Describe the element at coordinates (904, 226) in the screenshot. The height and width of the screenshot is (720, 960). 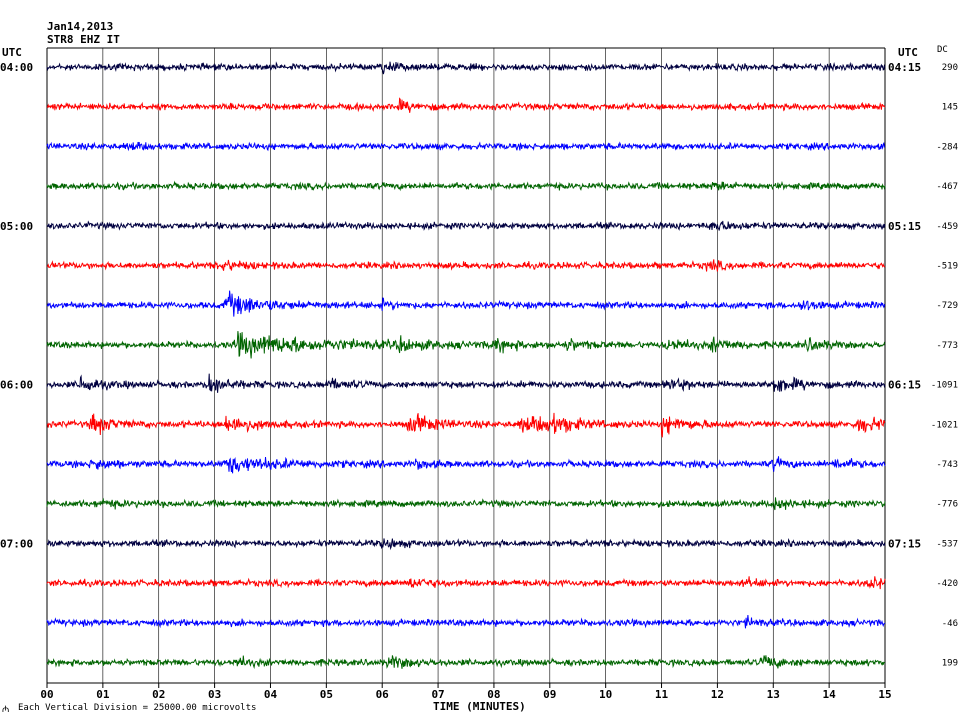
I see `row-time-right: 05:15` at that location.